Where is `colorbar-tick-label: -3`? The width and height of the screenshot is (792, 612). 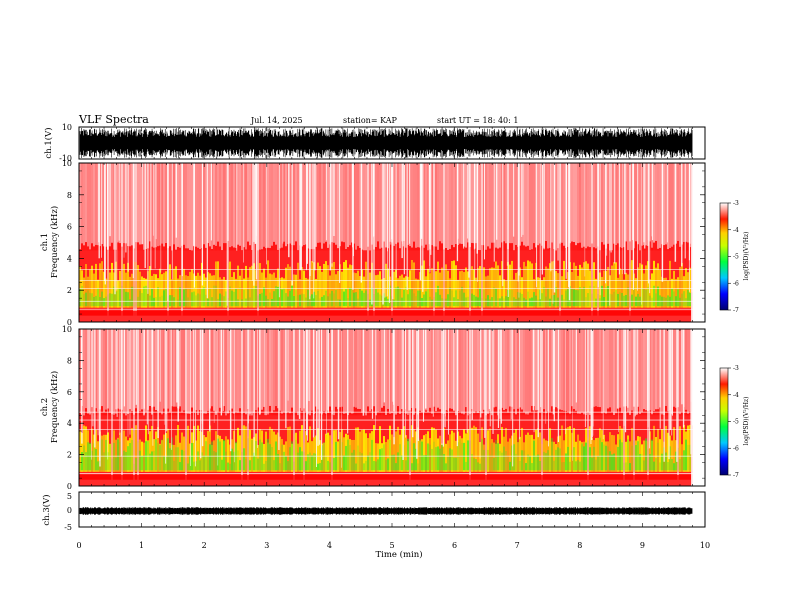
colorbar-tick-label: -3 is located at coordinates (736, 203).